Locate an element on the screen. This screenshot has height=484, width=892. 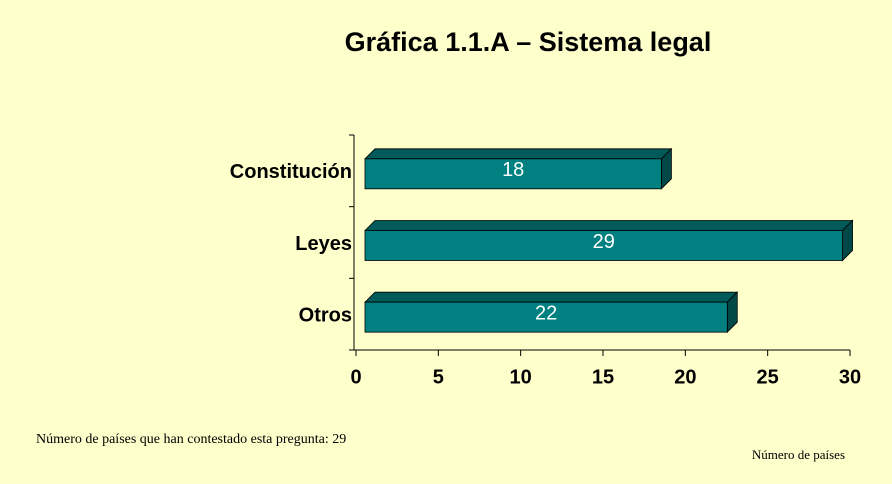
x-tick-label: 0 is located at coordinates (355, 377).